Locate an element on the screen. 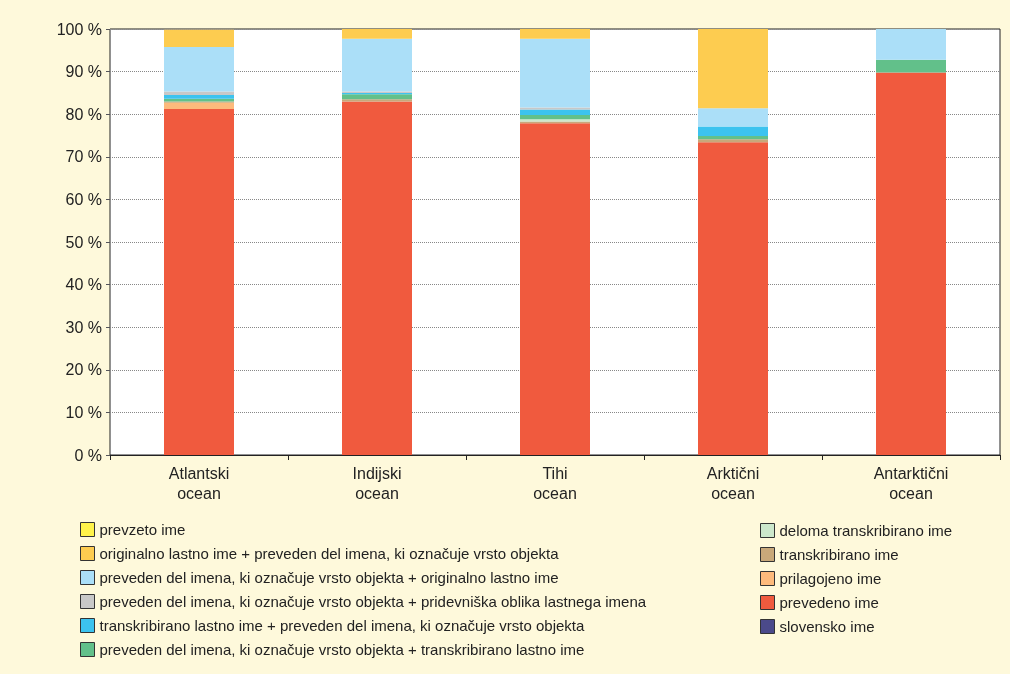  legend-label: preveden del imena, ki označuje vrsto objekta + originalno lastno ime is located at coordinates (329, 577).